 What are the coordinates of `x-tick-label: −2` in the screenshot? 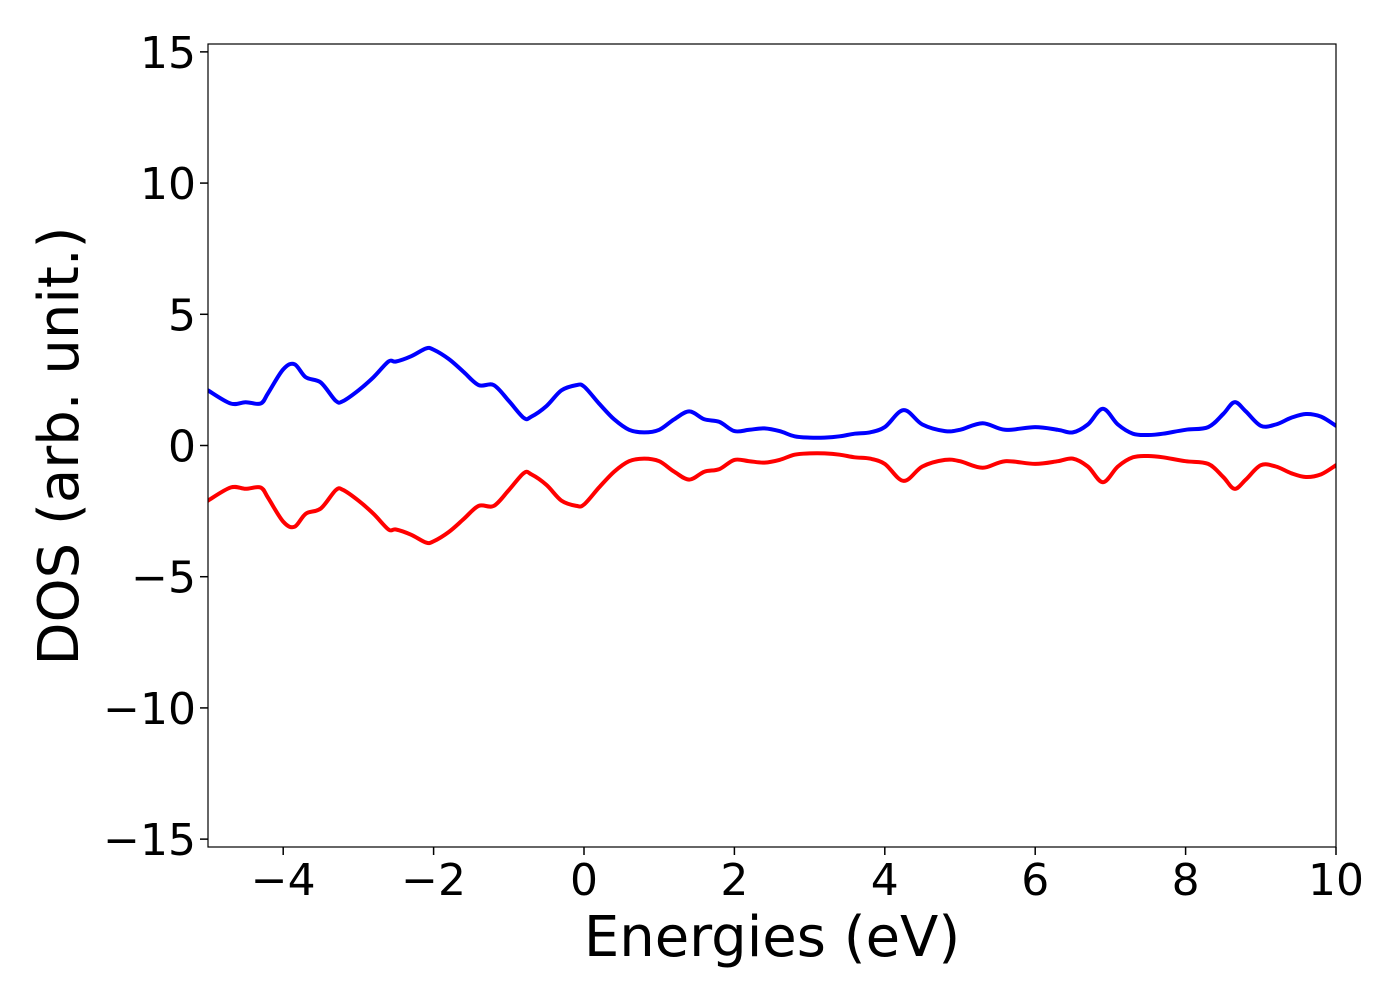 It's located at (433, 880).